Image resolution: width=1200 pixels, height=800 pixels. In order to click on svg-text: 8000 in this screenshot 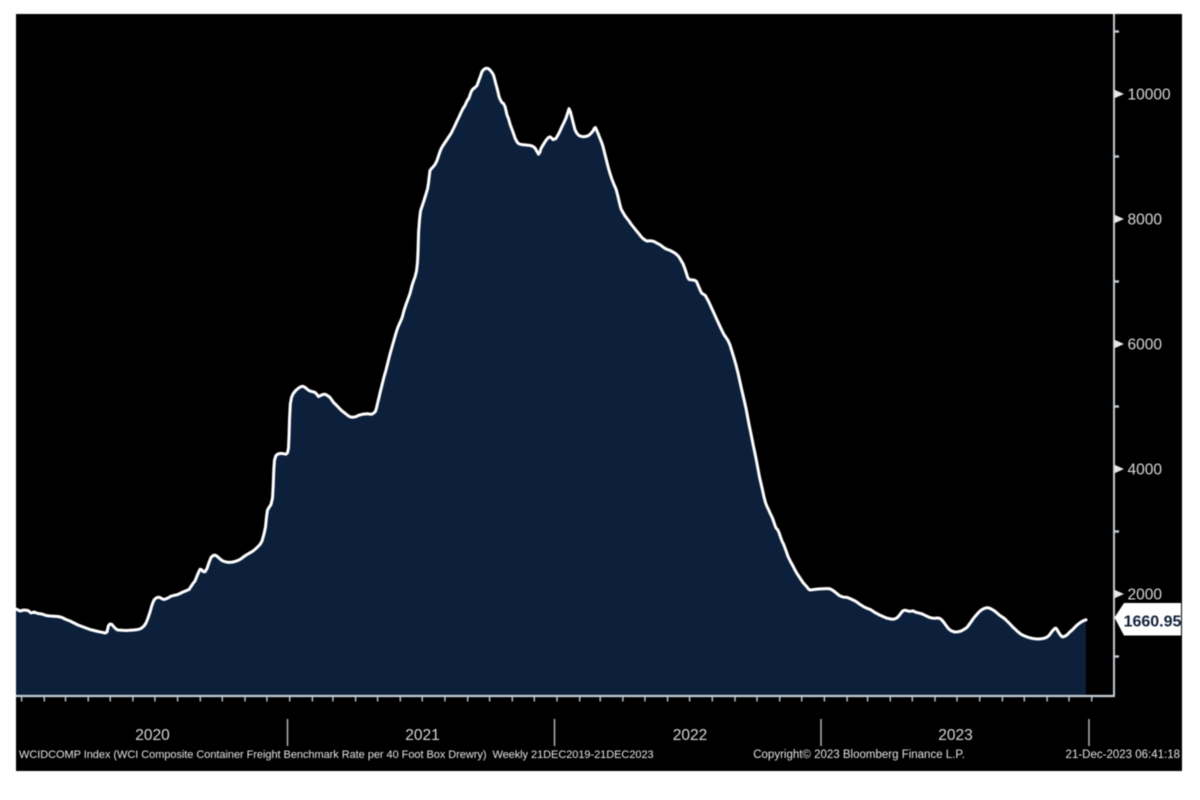, I will do `click(1145, 220)`.